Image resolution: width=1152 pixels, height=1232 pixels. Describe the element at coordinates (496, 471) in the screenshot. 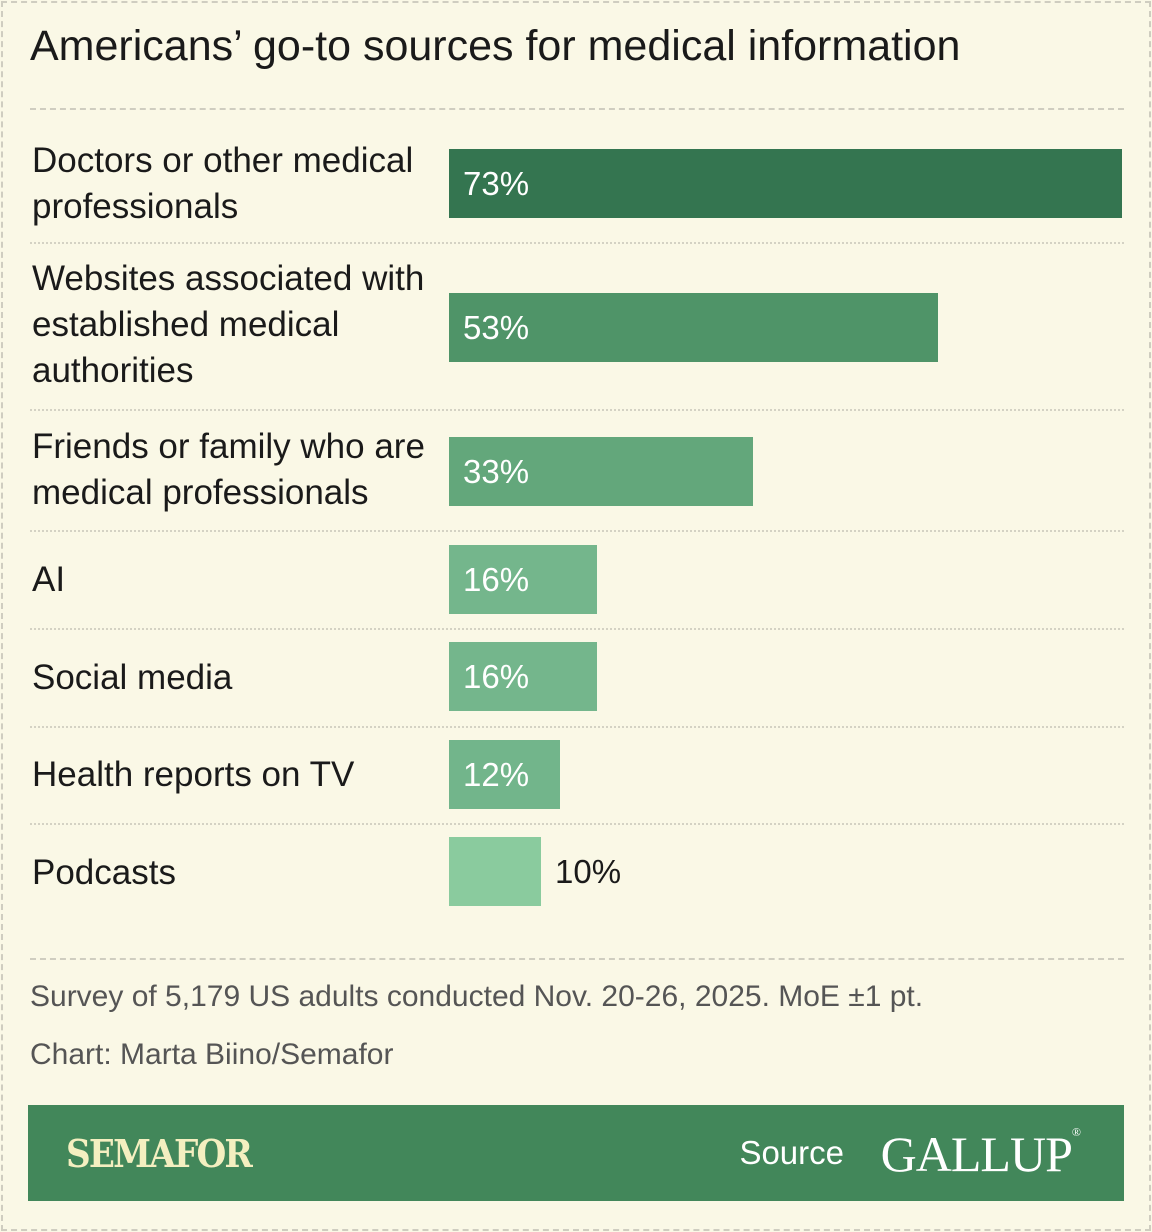

I see `value-label: 33%` at that location.